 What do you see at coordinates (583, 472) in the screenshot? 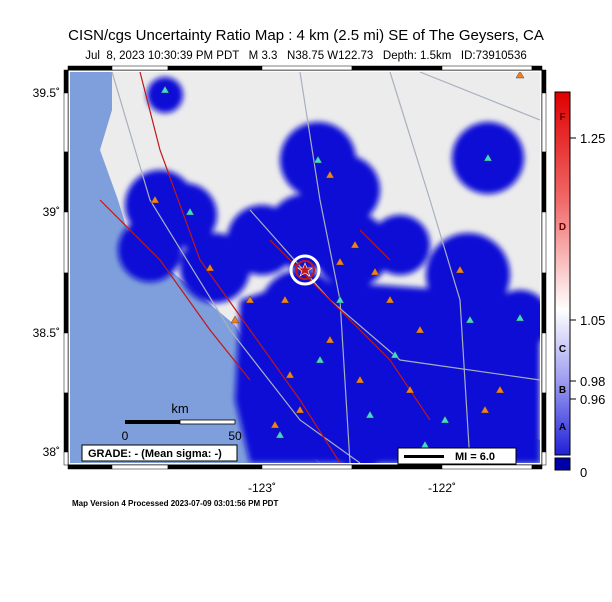
I see `colorbar-tick-label: 0` at bounding box center [583, 472].